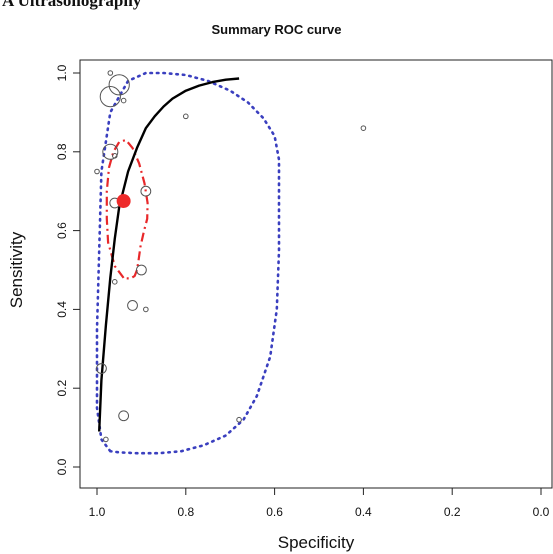 The width and height of the screenshot is (553, 554). What do you see at coordinates (62, 309) in the screenshot?
I see `y-tick-label: 0.4` at bounding box center [62, 309].